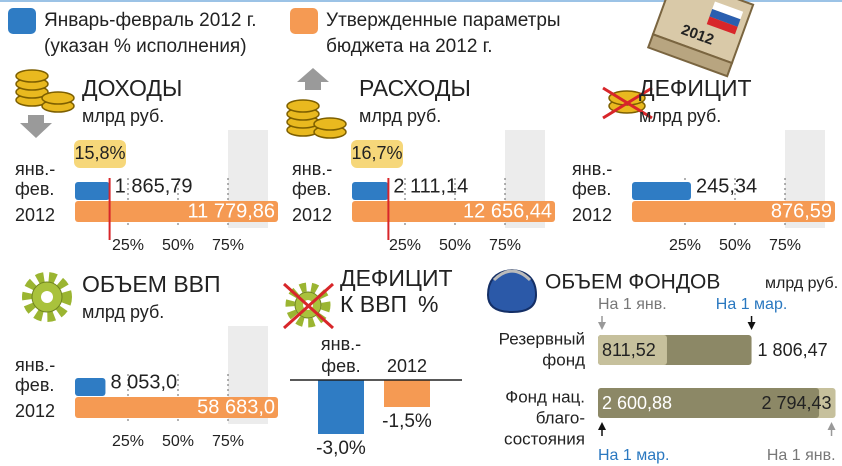 This screenshot has width=842, height=466. What do you see at coordinates (47, 297) in the screenshot?
I see `gear-icon` at bounding box center [47, 297].